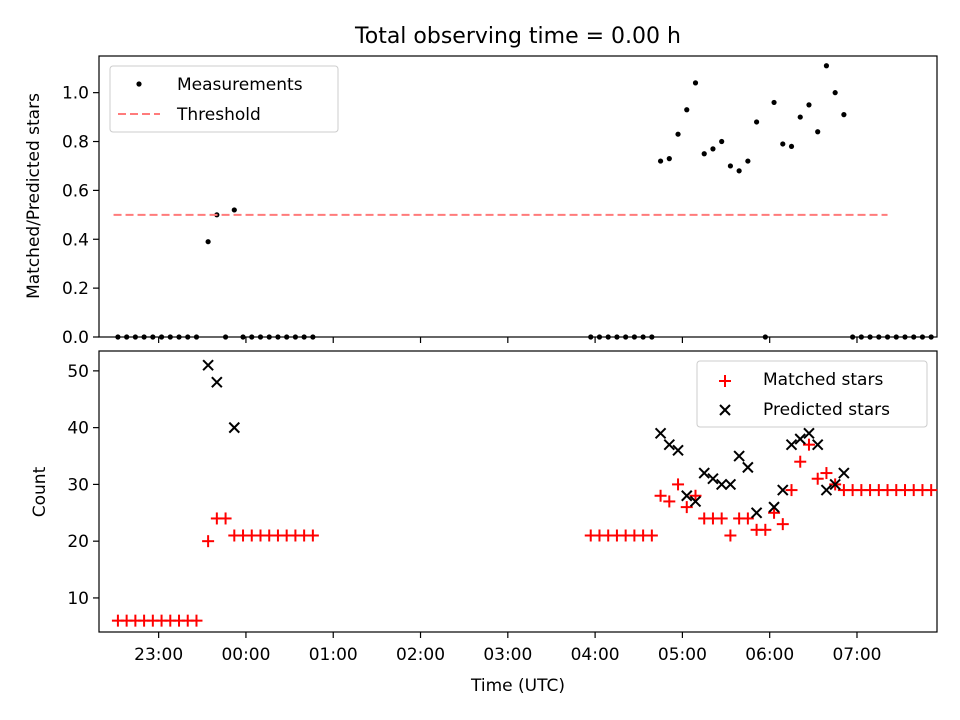 The image size is (960, 720). Describe the element at coordinates (158, 655) in the screenshot. I see `x-tick-label: 23:00` at that location.